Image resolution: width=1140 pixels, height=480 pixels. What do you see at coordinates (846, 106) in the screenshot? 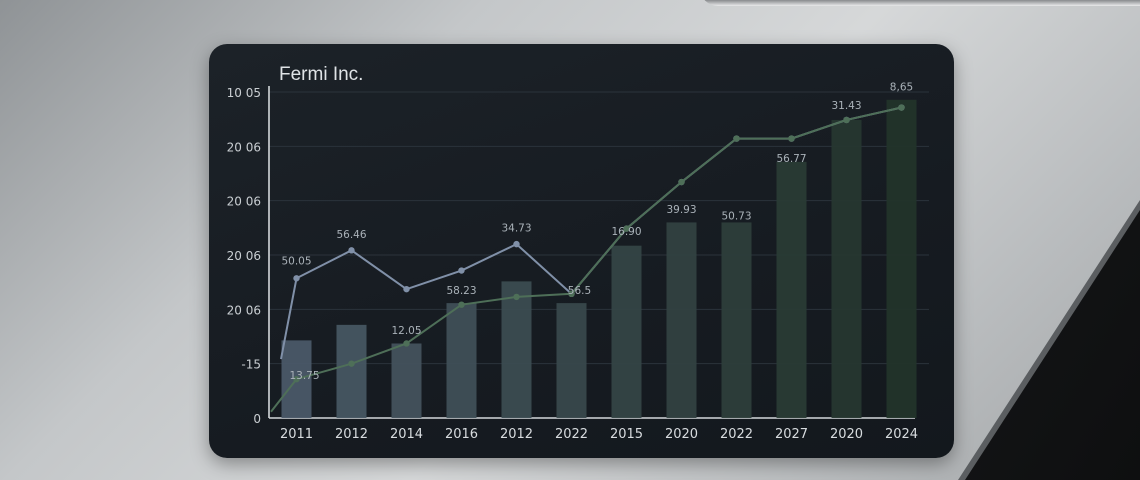
I see `data-label: 31.43` at bounding box center [846, 106].